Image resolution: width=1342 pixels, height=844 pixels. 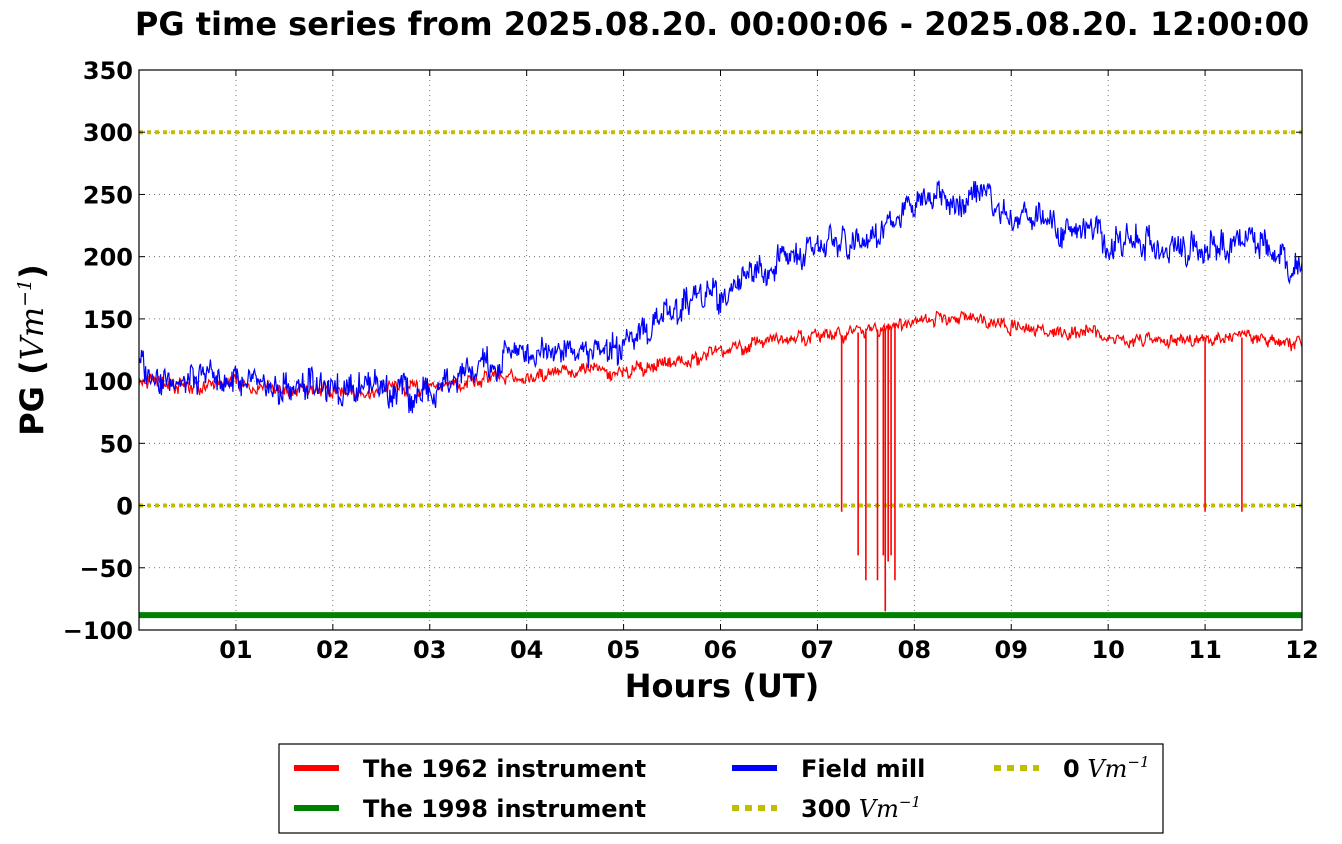 I want to click on x-tick-label: 01, so click(x=235, y=650).